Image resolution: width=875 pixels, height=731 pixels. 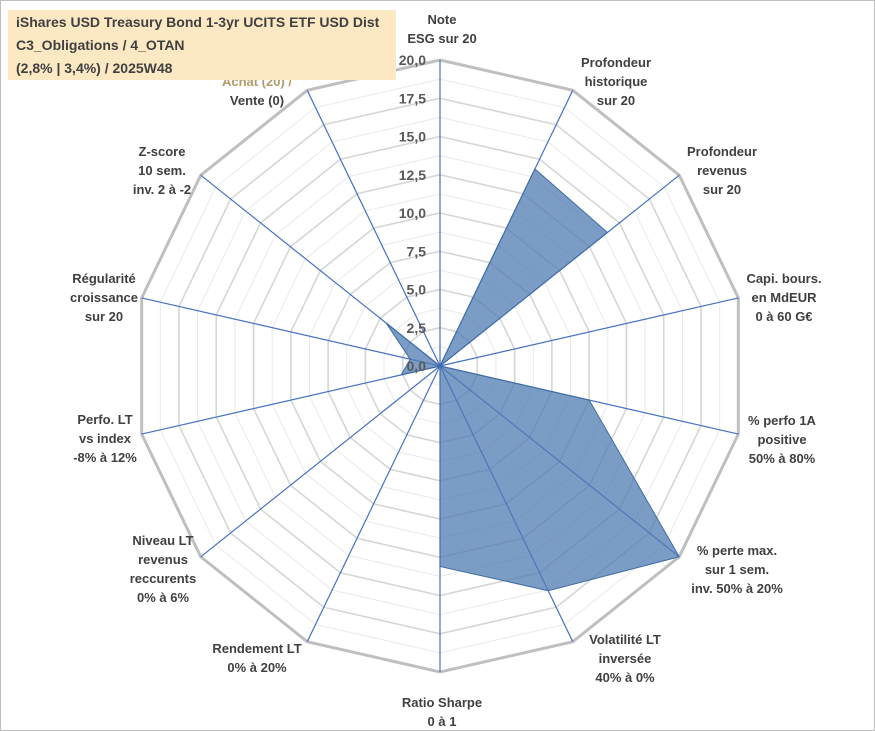 What do you see at coordinates (781, 439) in the screenshot?
I see `axis-label: positive` at bounding box center [781, 439].